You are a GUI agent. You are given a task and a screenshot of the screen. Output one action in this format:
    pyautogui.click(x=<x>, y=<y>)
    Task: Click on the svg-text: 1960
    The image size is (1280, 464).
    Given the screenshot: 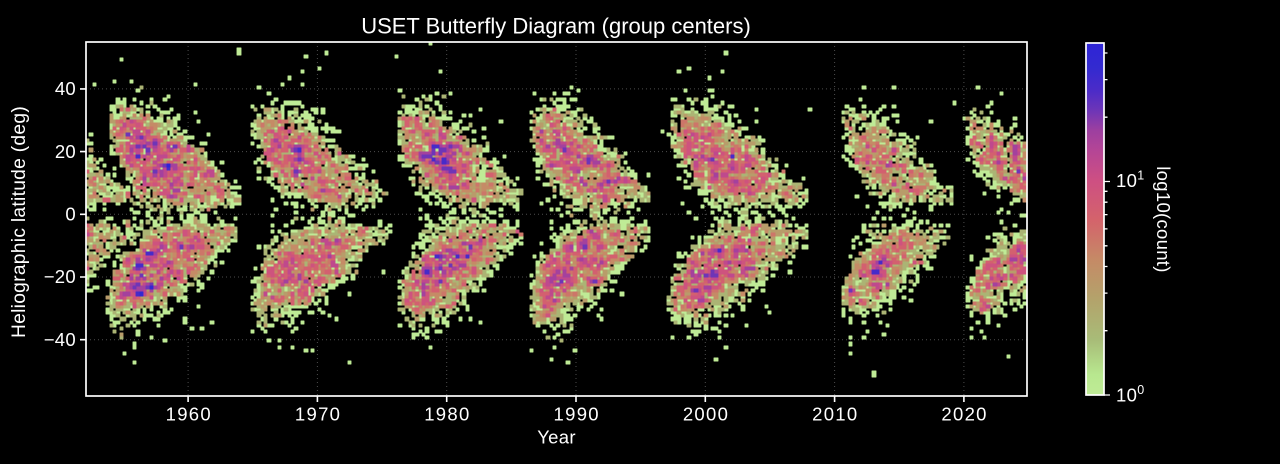 What is the action you would take?
    pyautogui.click(x=189, y=414)
    